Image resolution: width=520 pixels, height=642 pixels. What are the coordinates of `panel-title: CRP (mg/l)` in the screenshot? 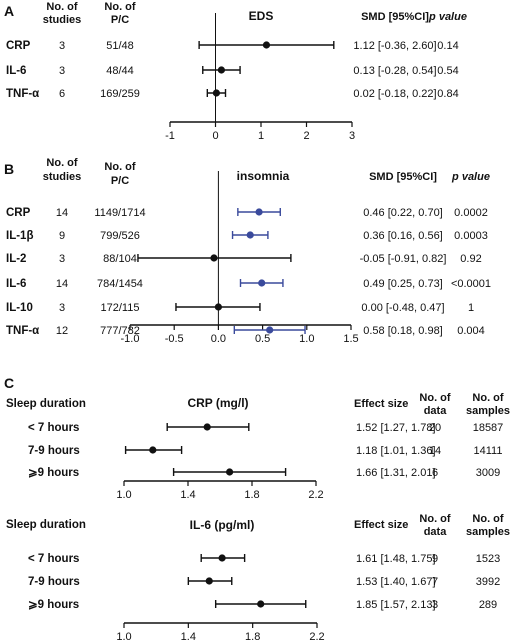 It's located at (217, 403).